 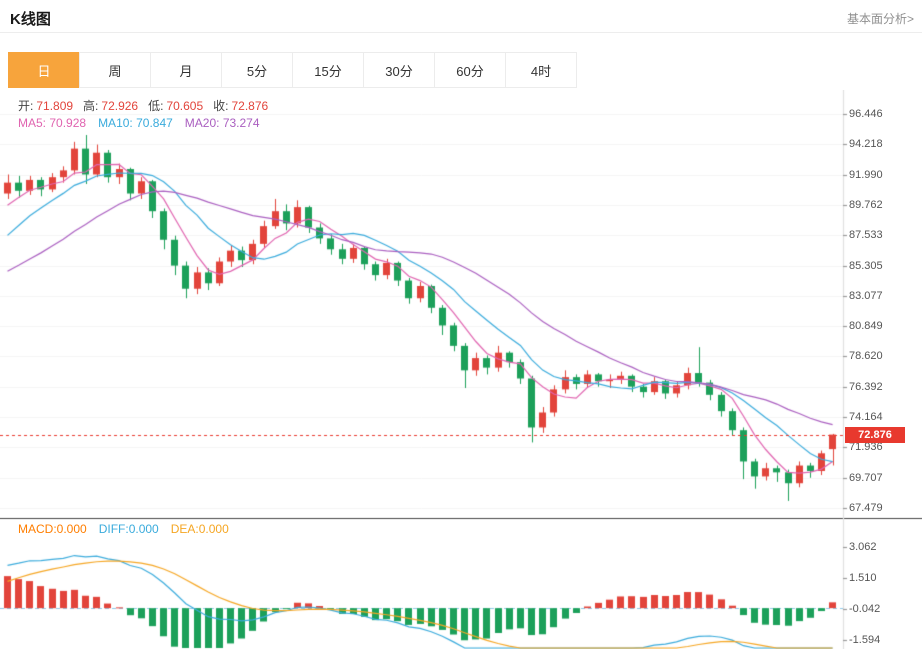 I want to click on tab-60分: 60分, so click(x=470, y=70).